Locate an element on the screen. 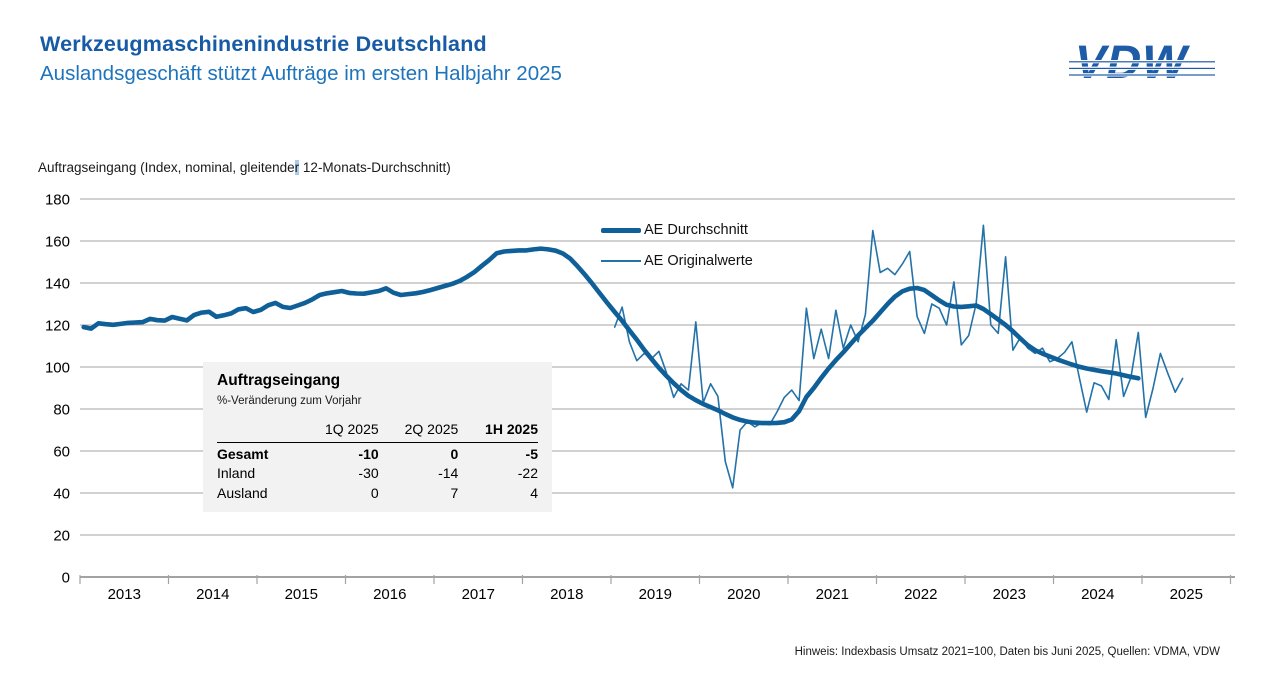  chart-legend: AE Durchschnitt AE Originalwerte is located at coordinates (677, 248).